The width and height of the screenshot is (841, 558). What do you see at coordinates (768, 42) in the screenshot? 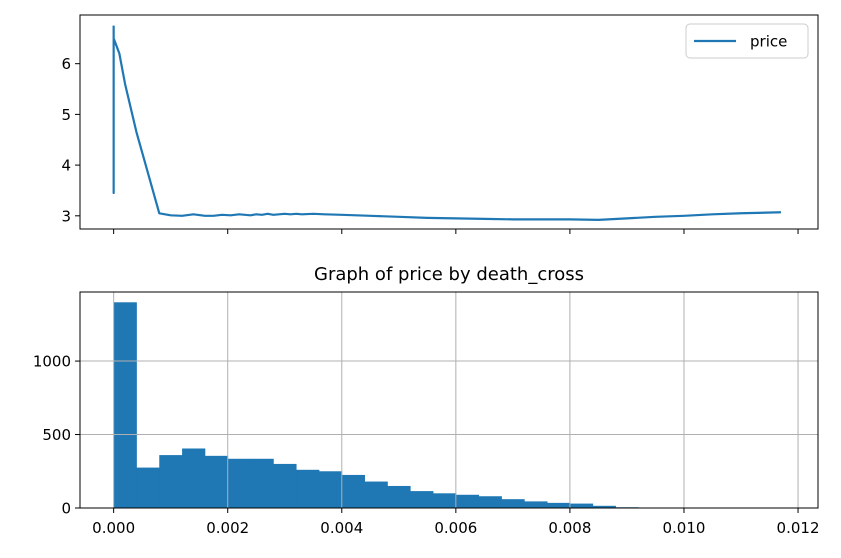
I see `legend-label: price` at bounding box center [768, 42].